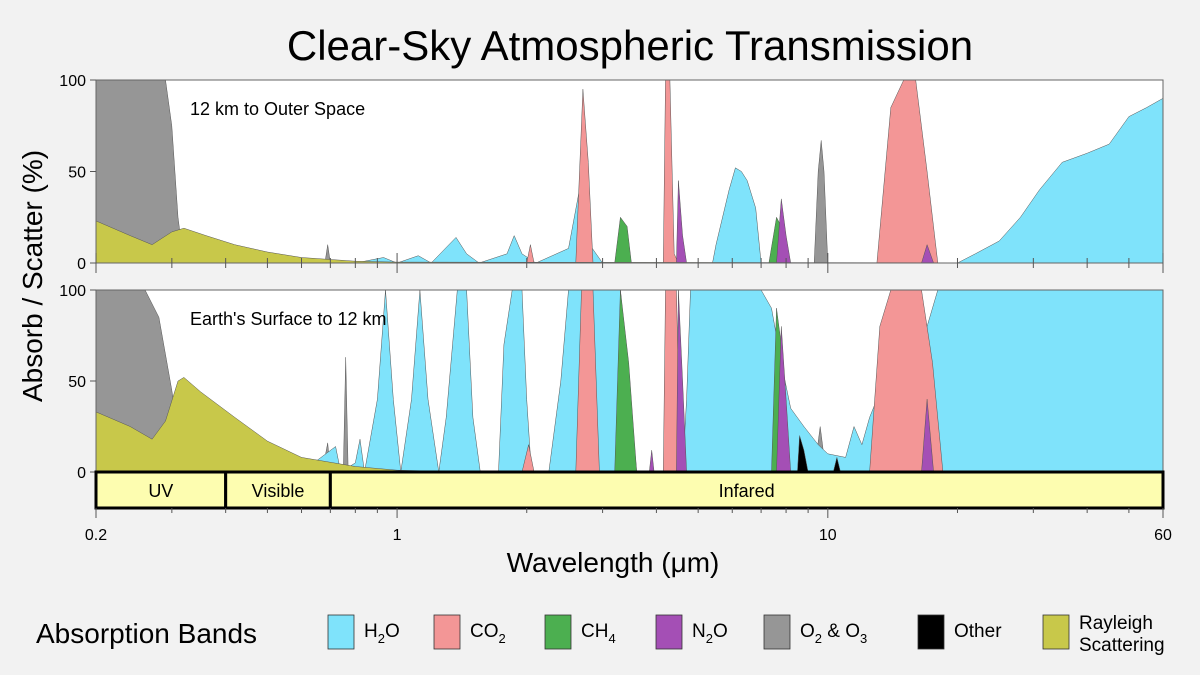 The image size is (1200, 675). I want to click on chart-title: Clear-Sky Atmospheric Transmission, so click(630, 45).